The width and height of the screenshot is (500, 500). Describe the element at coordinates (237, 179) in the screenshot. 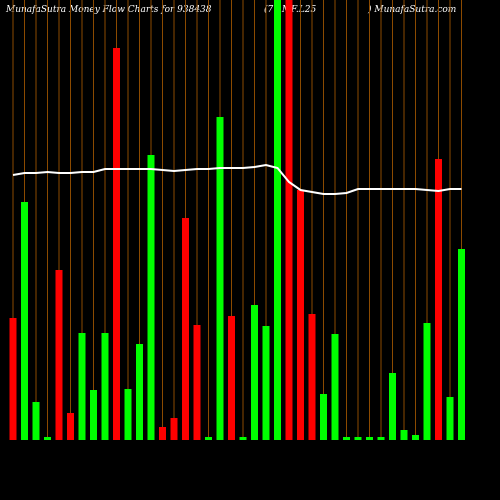

I see `money-flow-line` at that location.